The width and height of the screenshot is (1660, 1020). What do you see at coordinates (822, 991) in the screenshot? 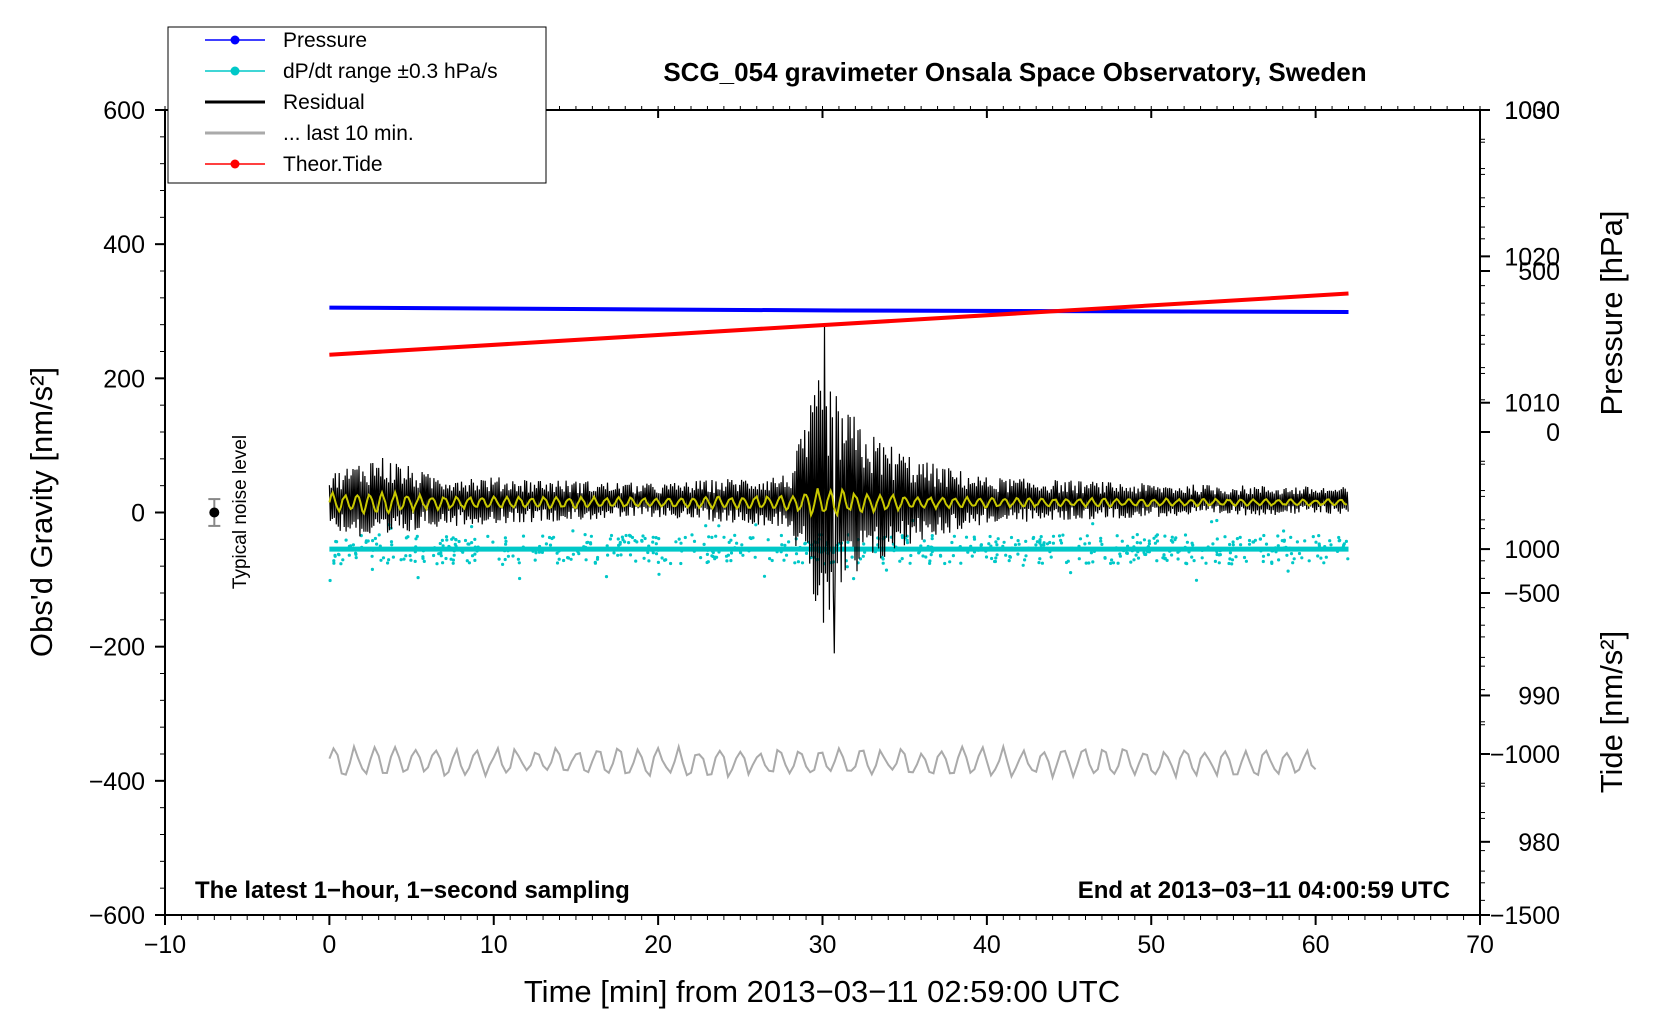
I see `x-axis-title: Time [min] from 2013−03−11 02:59:00 UTC` at bounding box center [822, 991].